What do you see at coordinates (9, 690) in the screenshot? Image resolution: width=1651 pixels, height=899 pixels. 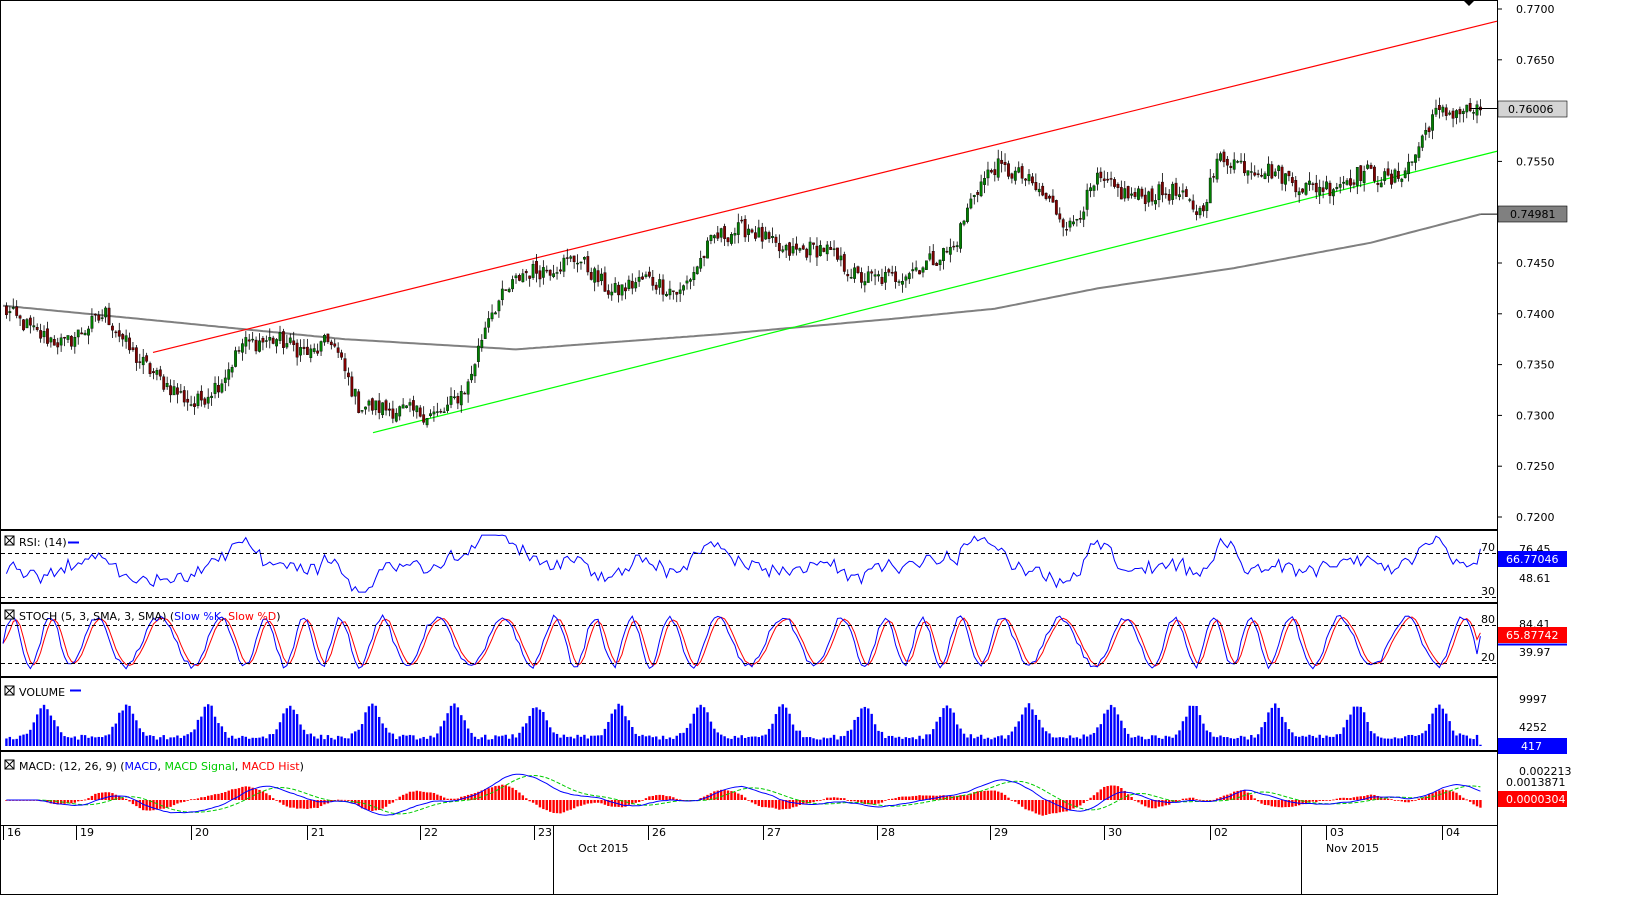 I see `volume-close-icon` at bounding box center [9, 690].